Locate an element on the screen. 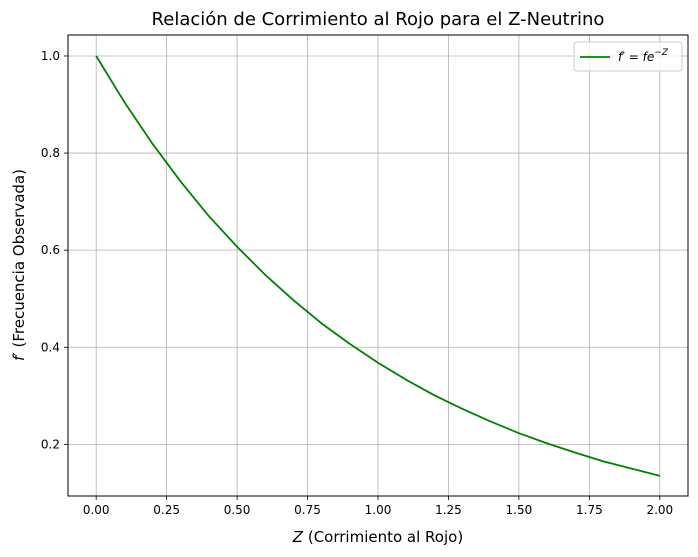 The height and width of the screenshot is (557, 698). legend: f′ = fe−Z is located at coordinates (628, 56).